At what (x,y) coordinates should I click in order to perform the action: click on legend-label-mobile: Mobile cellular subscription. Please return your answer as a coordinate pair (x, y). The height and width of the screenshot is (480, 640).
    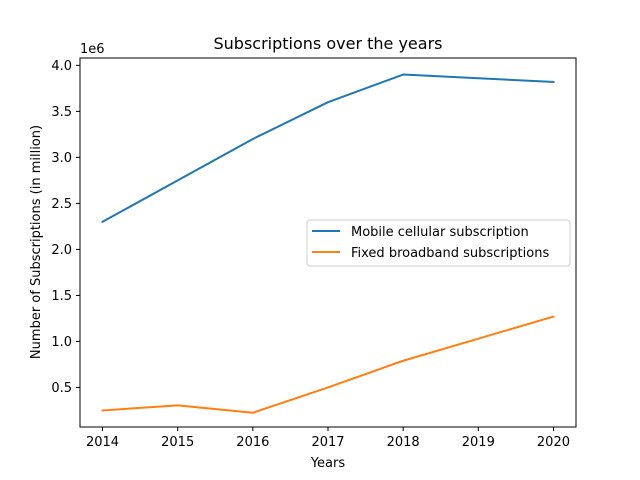
    Looking at the image, I should click on (440, 232).